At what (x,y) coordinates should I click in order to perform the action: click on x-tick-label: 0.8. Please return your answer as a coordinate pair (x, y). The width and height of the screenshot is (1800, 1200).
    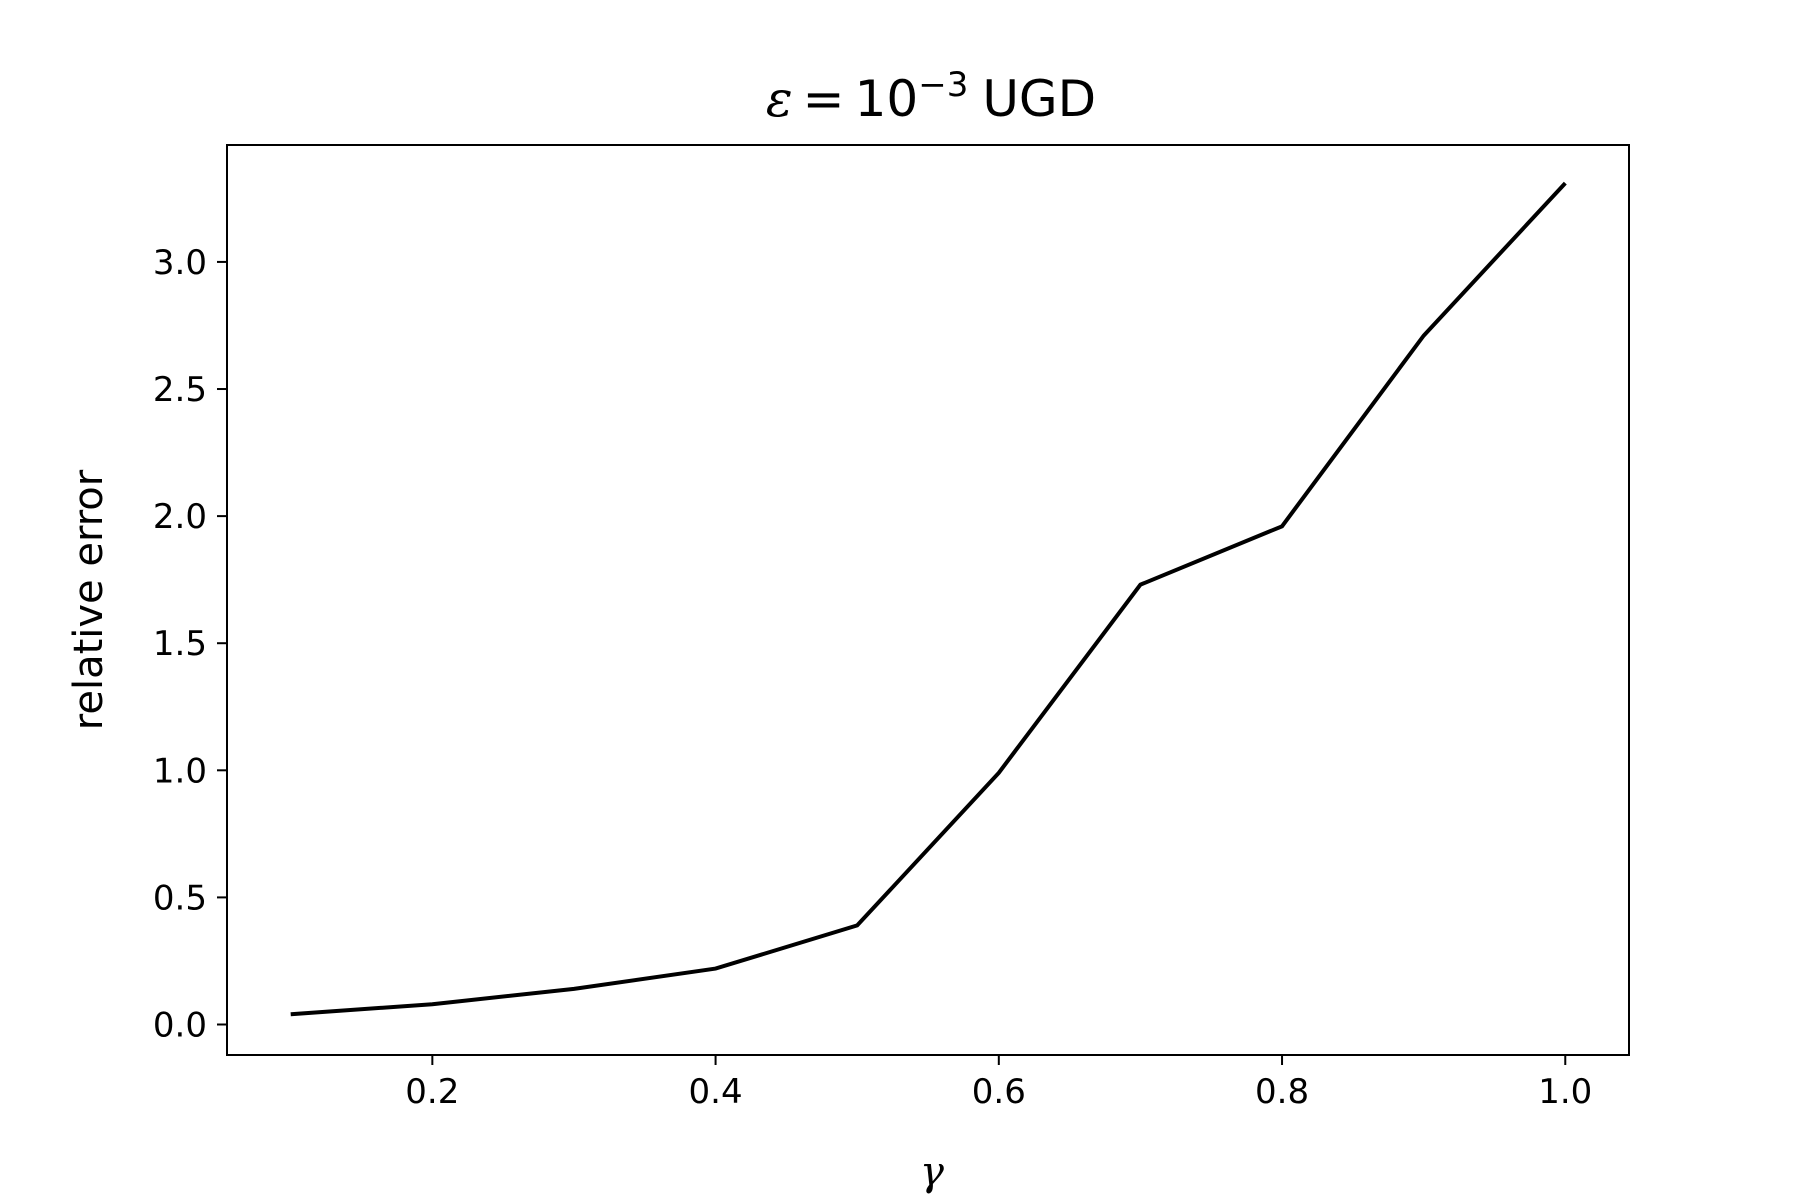
    Looking at the image, I should click on (1282, 1092).